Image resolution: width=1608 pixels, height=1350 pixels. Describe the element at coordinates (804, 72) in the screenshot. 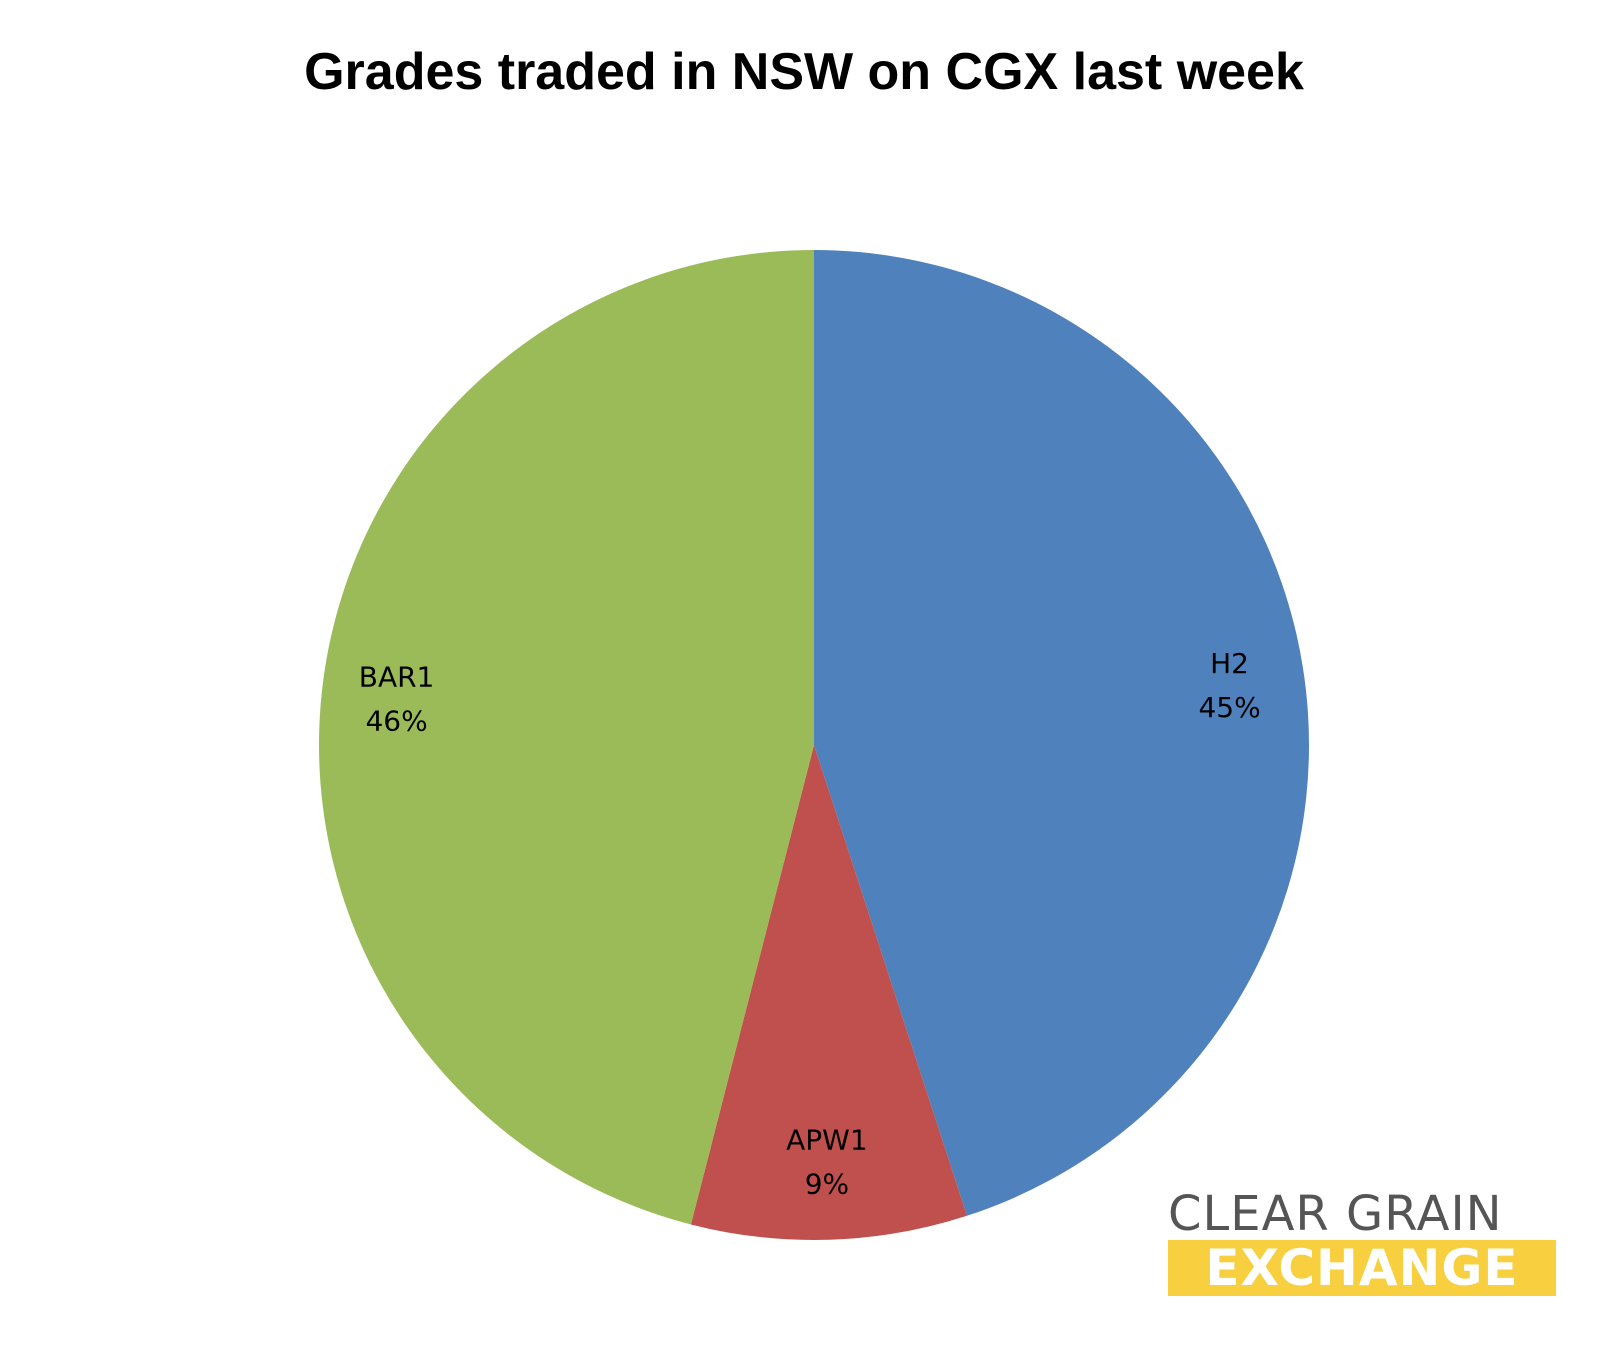

I see `chart-title: Grades traded in NSW on CGX last week` at that location.